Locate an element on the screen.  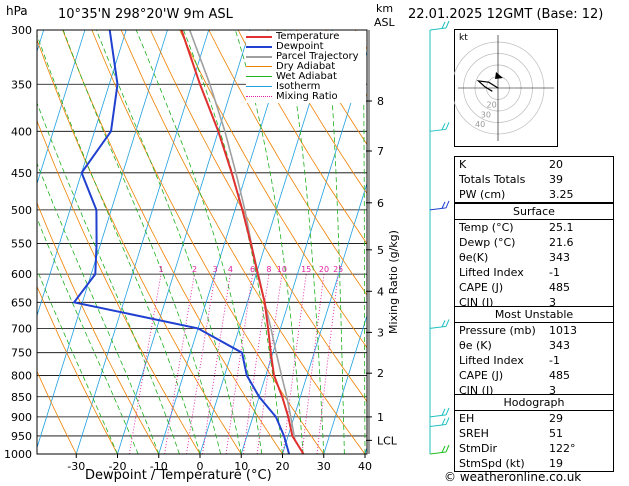
height-tick-label: 8 is located at coordinates (380, 101).